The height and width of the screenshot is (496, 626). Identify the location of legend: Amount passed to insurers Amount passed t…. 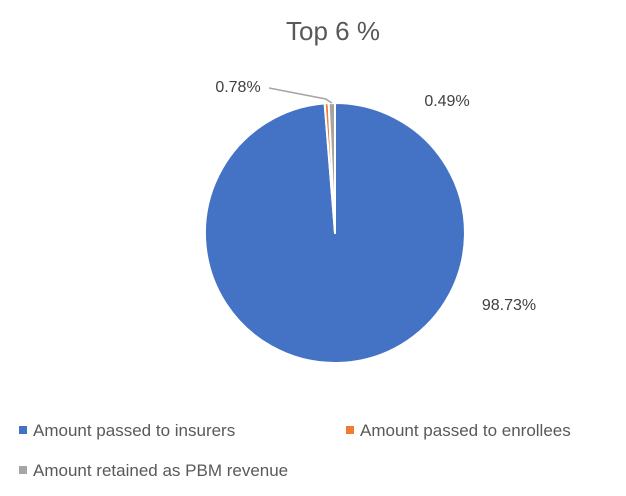
(295, 450).